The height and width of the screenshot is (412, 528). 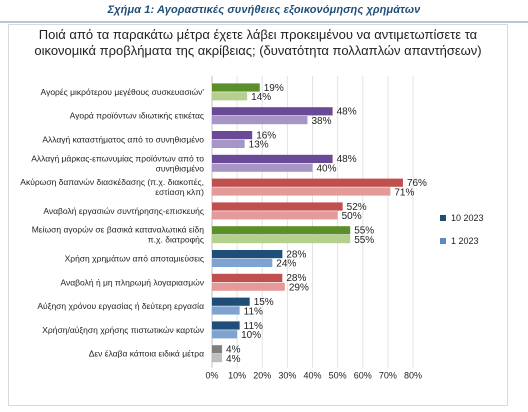 What do you see at coordinates (123, 330) in the screenshot?
I see `category-label: Χρήση/αύξηση χρήσης πιστωτικών καρτών` at bounding box center [123, 330].